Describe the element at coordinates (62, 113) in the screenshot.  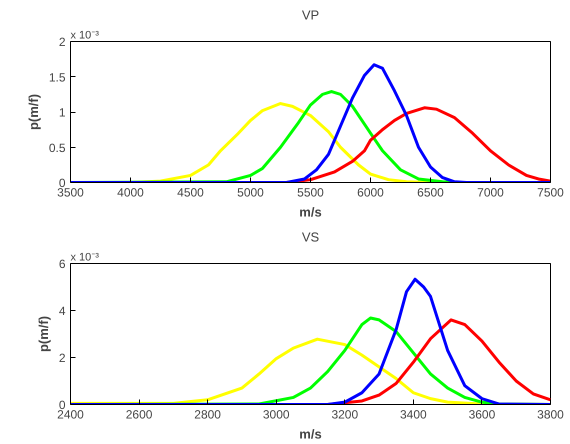
I see `y-tick-label: 1` at that location.